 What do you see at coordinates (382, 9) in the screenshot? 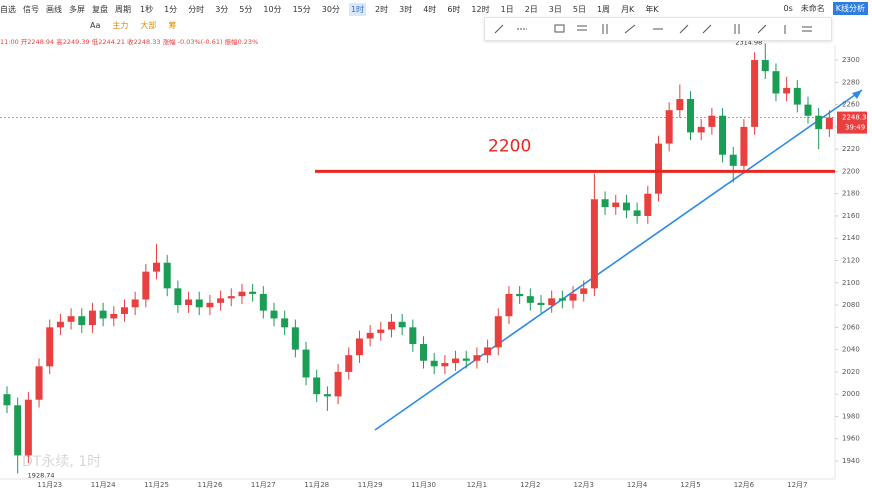
I see `period-button: 2时` at bounding box center [382, 9].